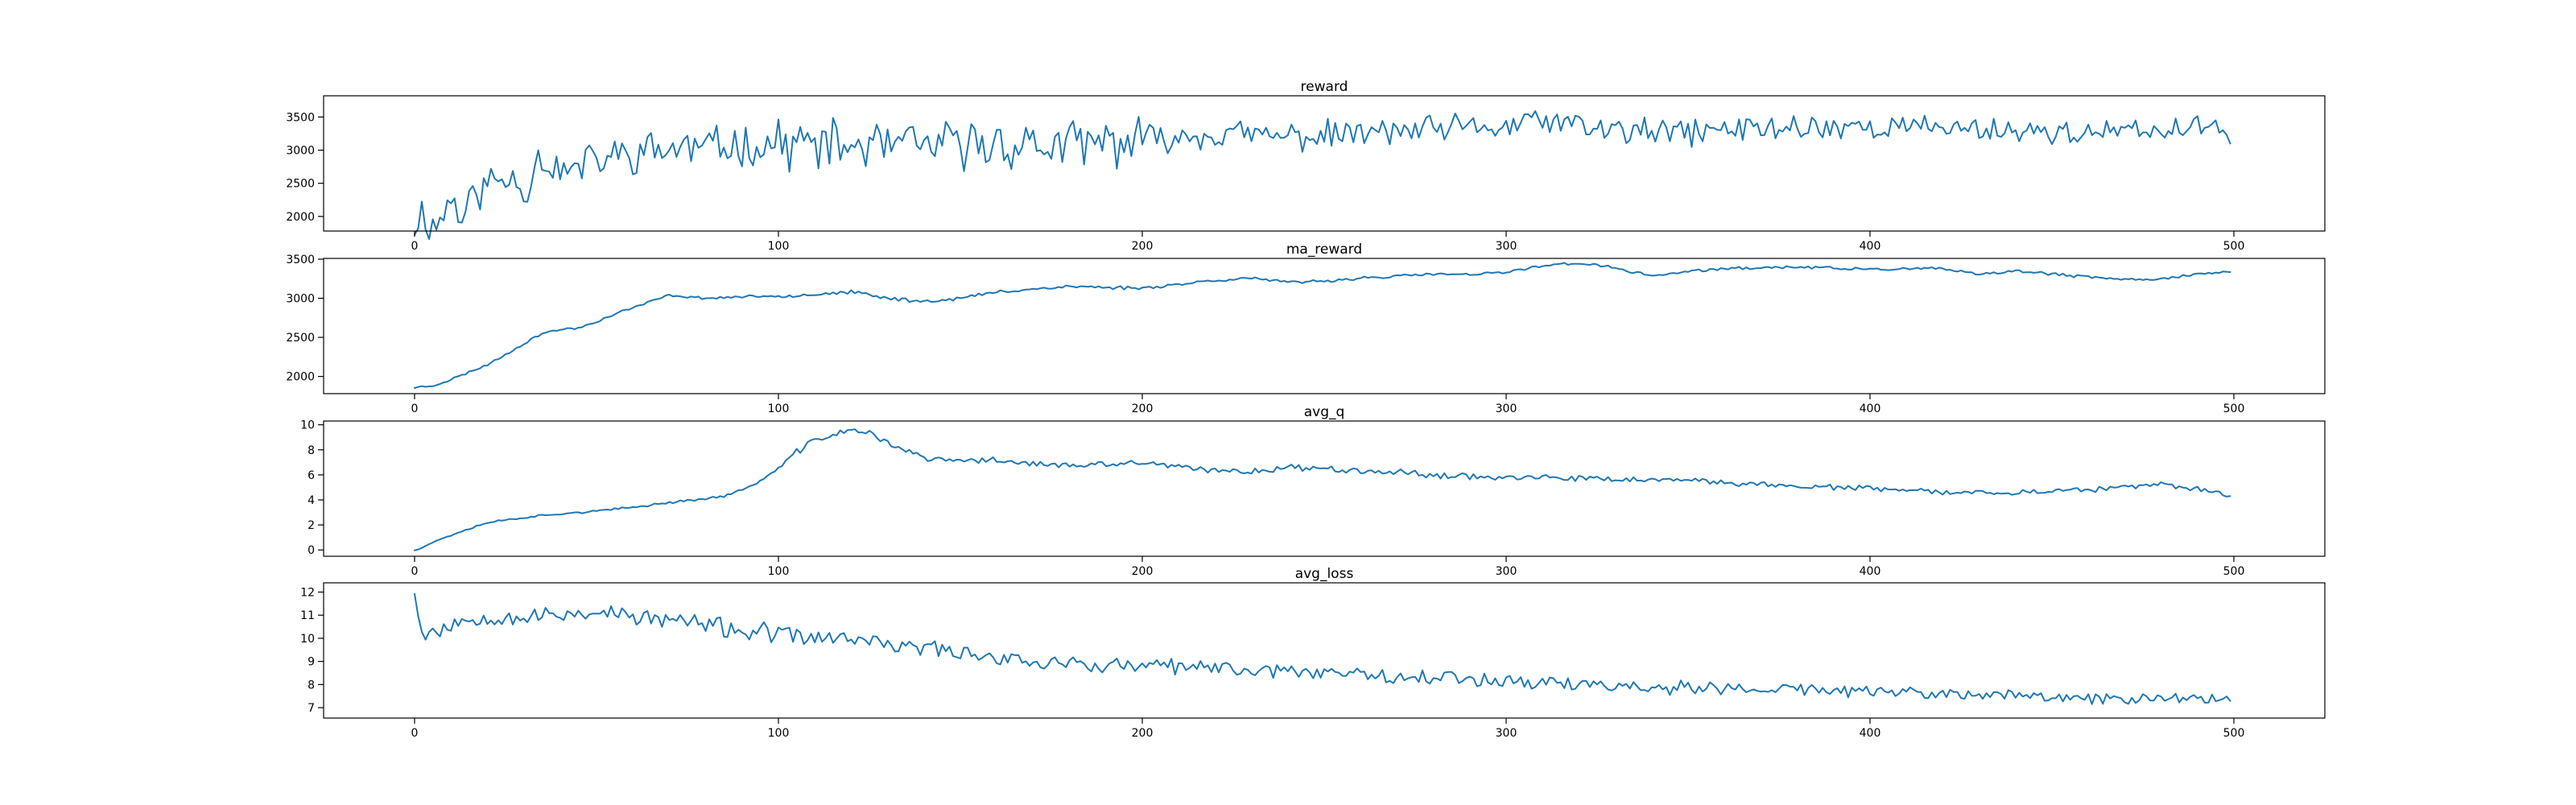 This screenshot has width=2576, height=805. Describe the element at coordinates (1324, 87) in the screenshot. I see `subplot-title: reward` at that location.